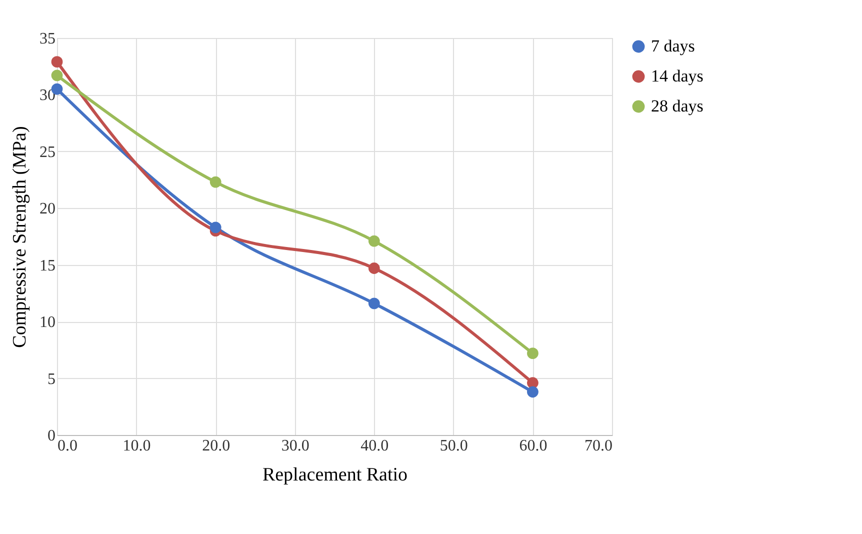 The image size is (862, 534). Describe the element at coordinates (52, 379) in the screenshot. I see `y-tick-label: 5` at that location.